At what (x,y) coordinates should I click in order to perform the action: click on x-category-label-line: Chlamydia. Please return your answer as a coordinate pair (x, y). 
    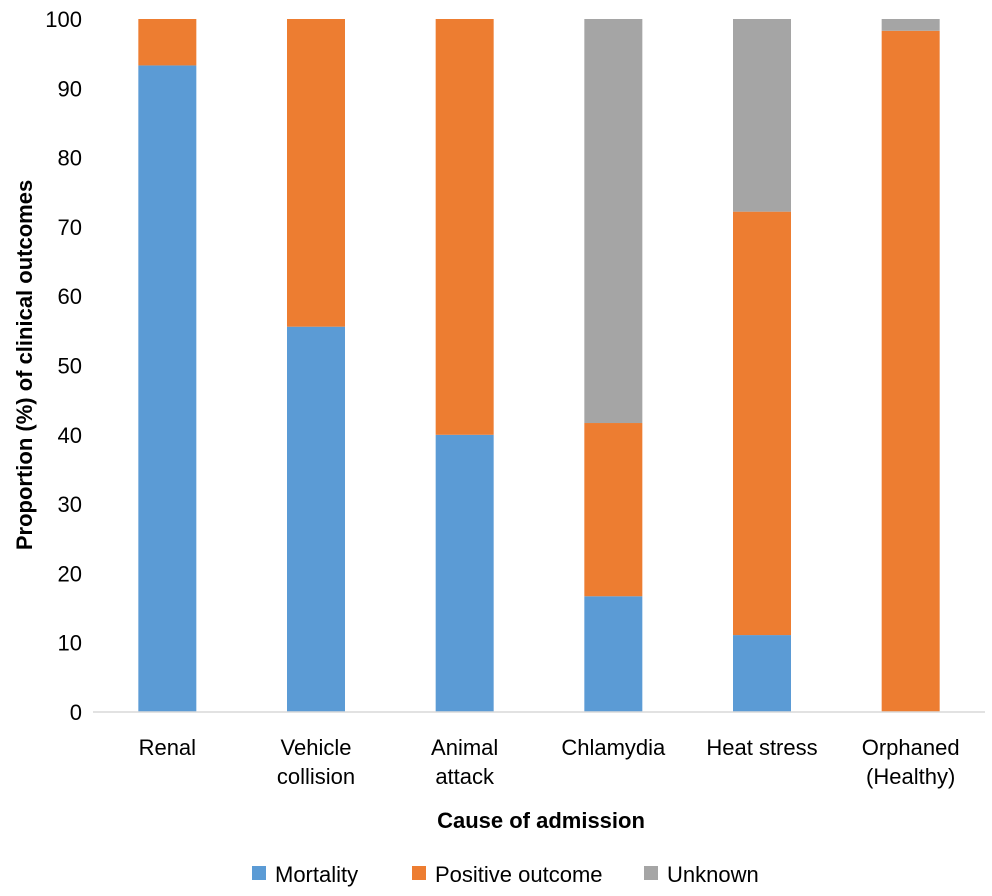
    Looking at the image, I should click on (613, 747).